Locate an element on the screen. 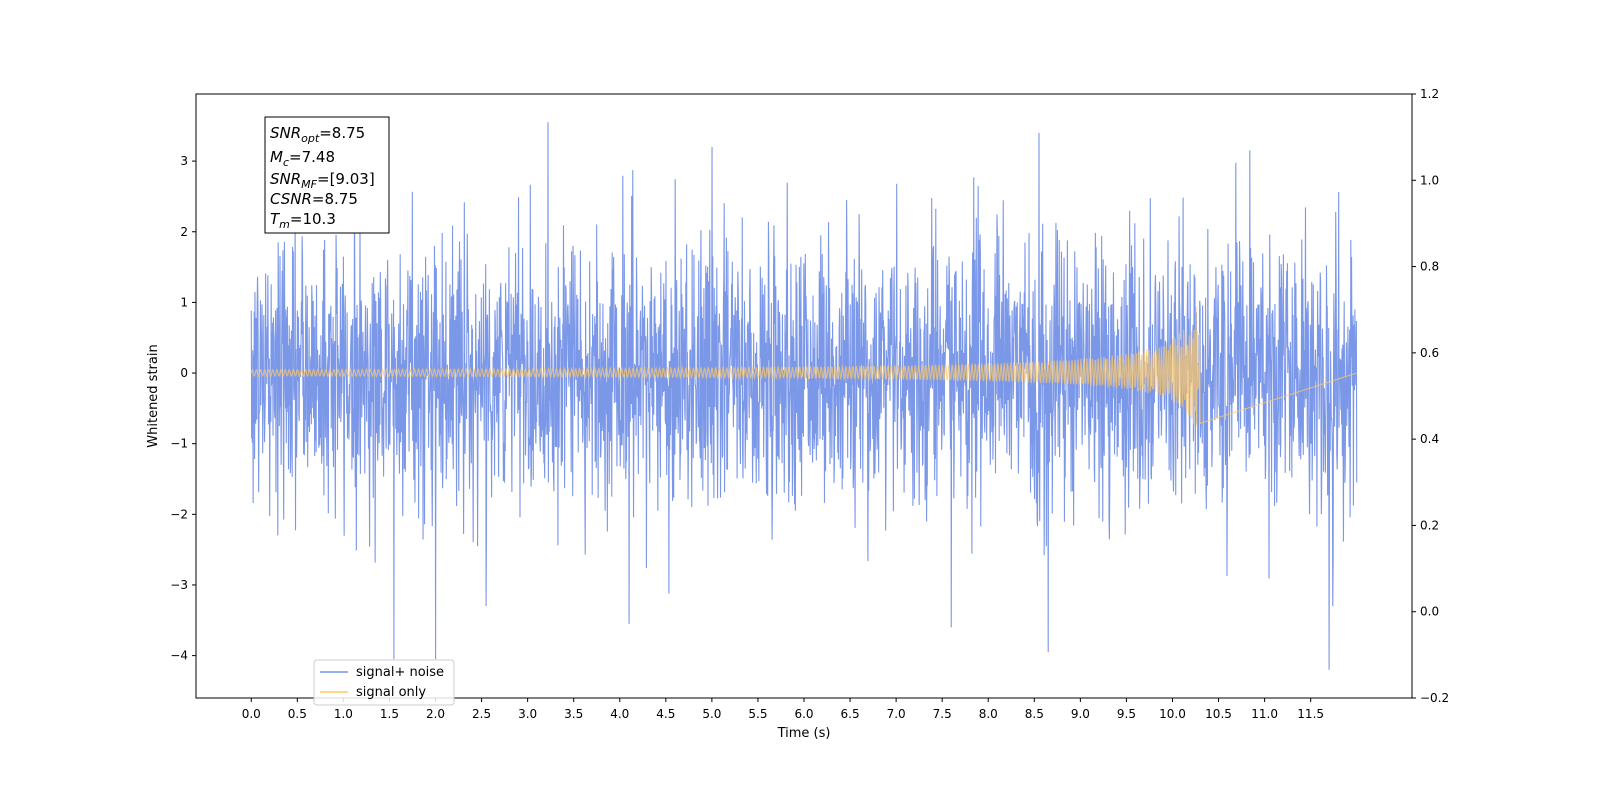 This screenshot has height=804, width=1600. legend: signal+ noise signal only is located at coordinates (384, 682).